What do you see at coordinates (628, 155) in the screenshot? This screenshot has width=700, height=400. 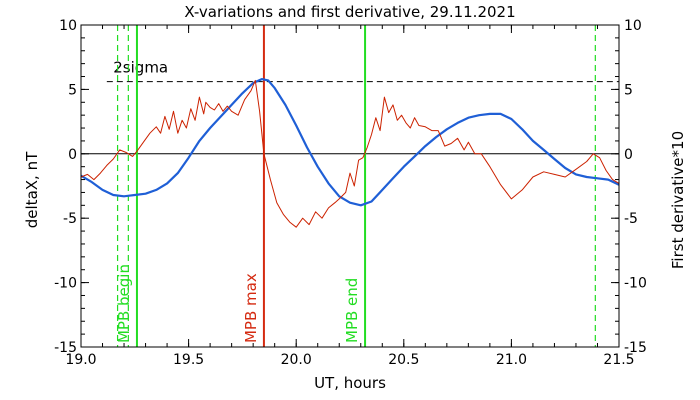 I see `y-tick-label-right: 0` at bounding box center [628, 155].